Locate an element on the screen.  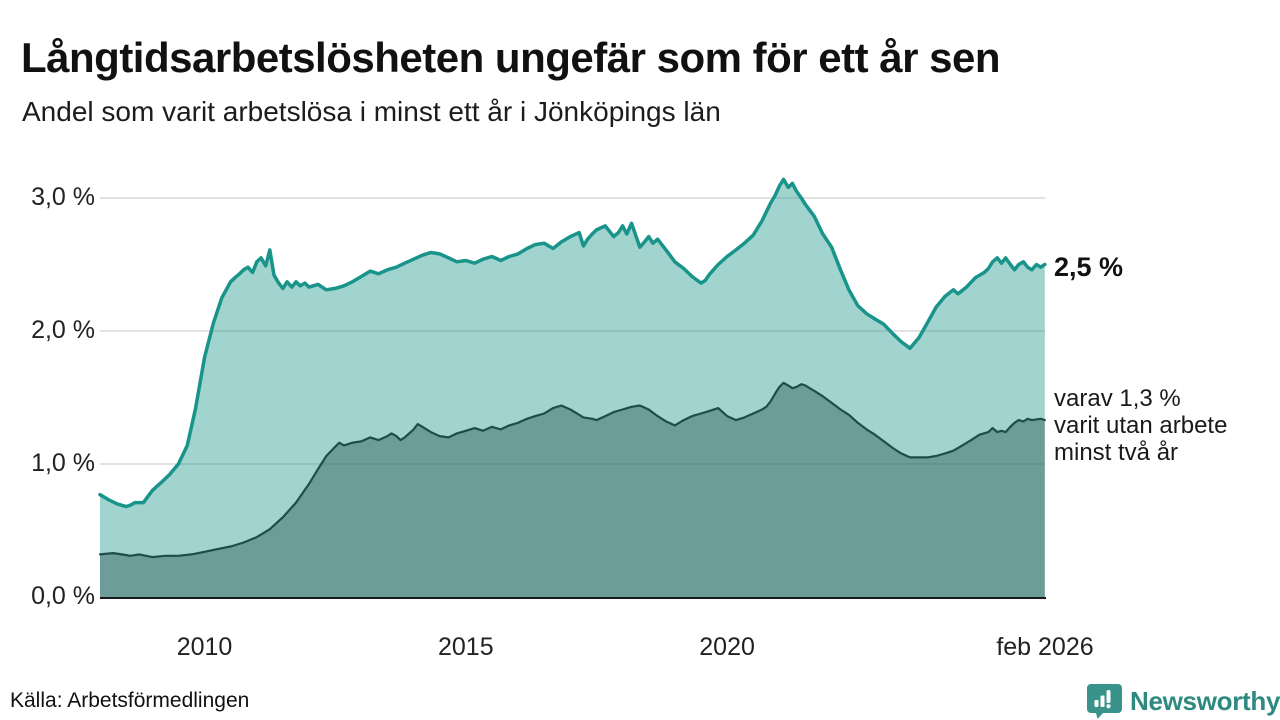
annotation-line-2: varit utan arbete is located at coordinates (1141, 425).